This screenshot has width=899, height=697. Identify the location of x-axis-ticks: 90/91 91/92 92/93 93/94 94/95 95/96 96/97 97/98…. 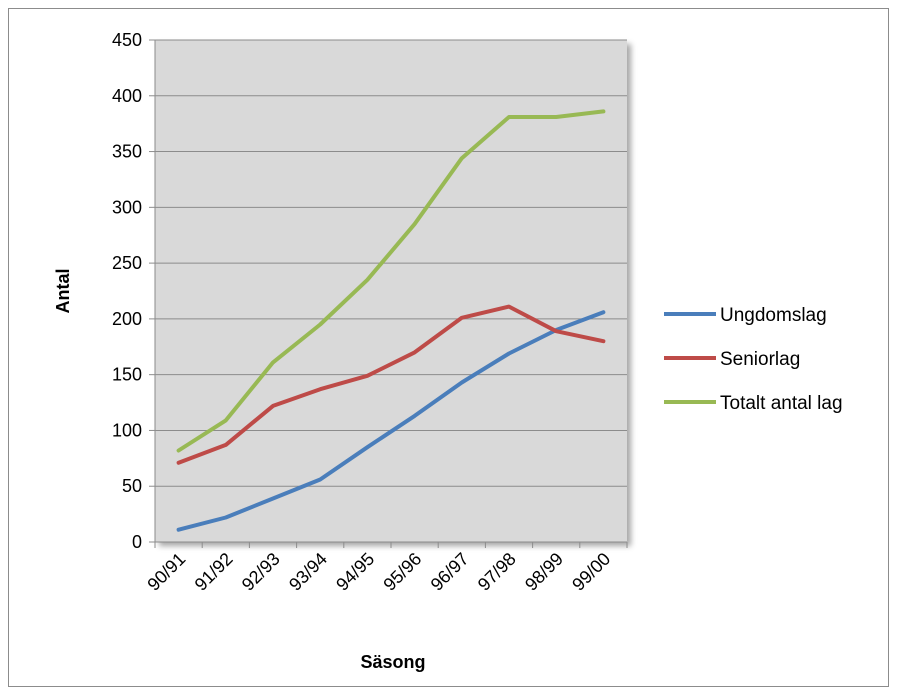
(385, 568).